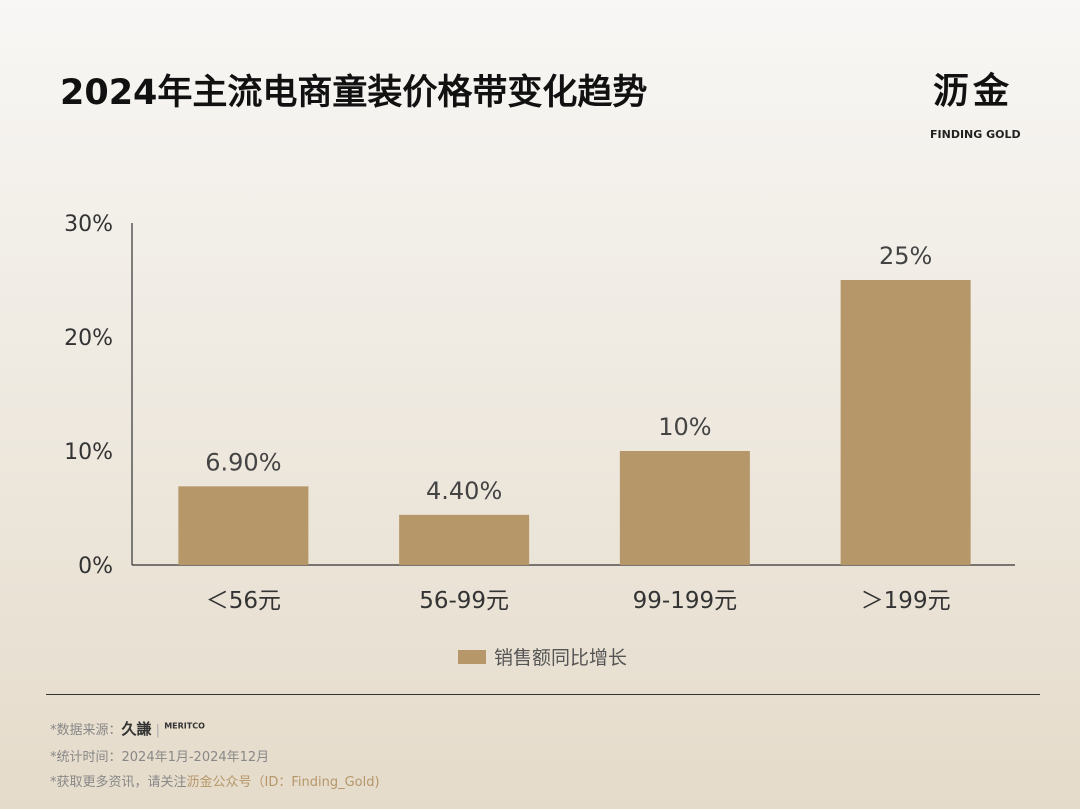 Image resolution: width=1080 pixels, height=809 pixels. What do you see at coordinates (243, 462) in the screenshot?
I see `data-label: 6.90%` at bounding box center [243, 462].